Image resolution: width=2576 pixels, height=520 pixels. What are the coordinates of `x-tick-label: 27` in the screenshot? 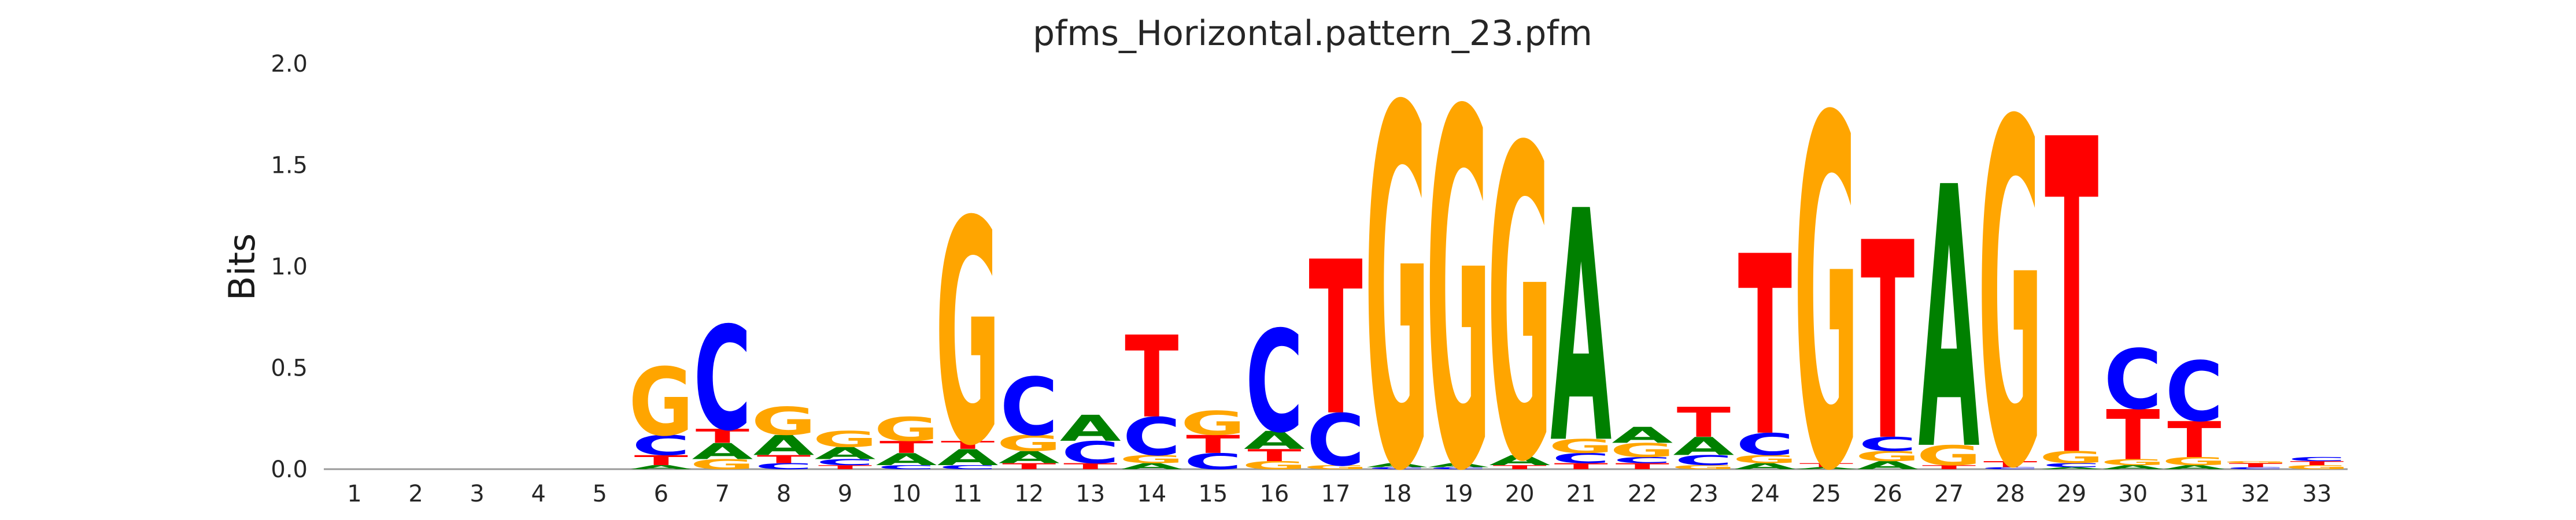 It's located at (1949, 494).